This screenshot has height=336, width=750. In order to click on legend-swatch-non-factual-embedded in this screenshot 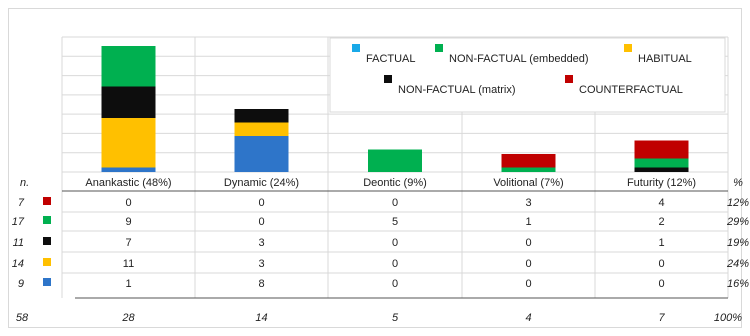, I will do `click(439, 48)`.